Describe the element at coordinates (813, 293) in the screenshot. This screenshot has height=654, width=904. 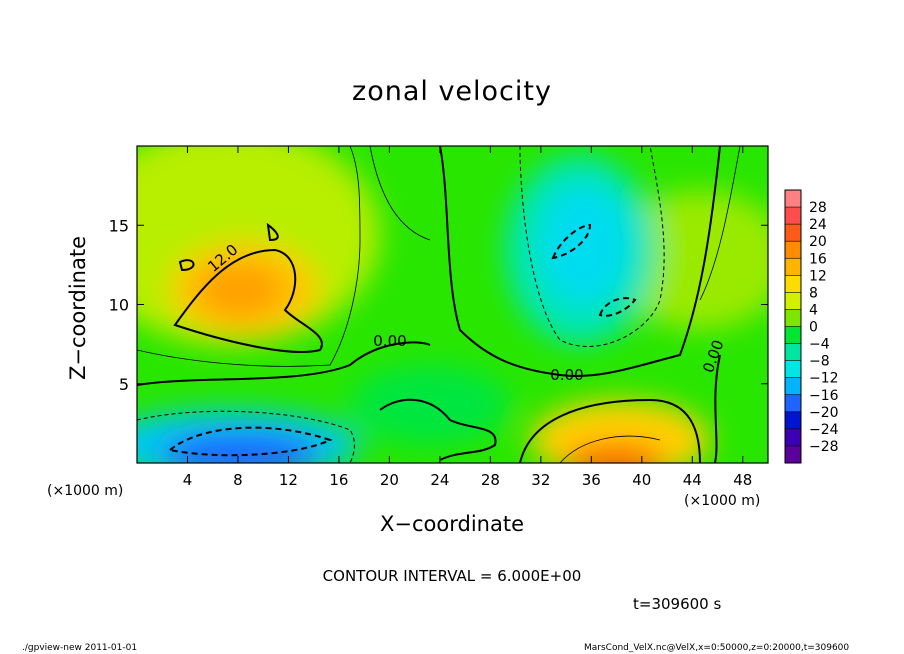
I see `colorbar-label: 8` at that location.